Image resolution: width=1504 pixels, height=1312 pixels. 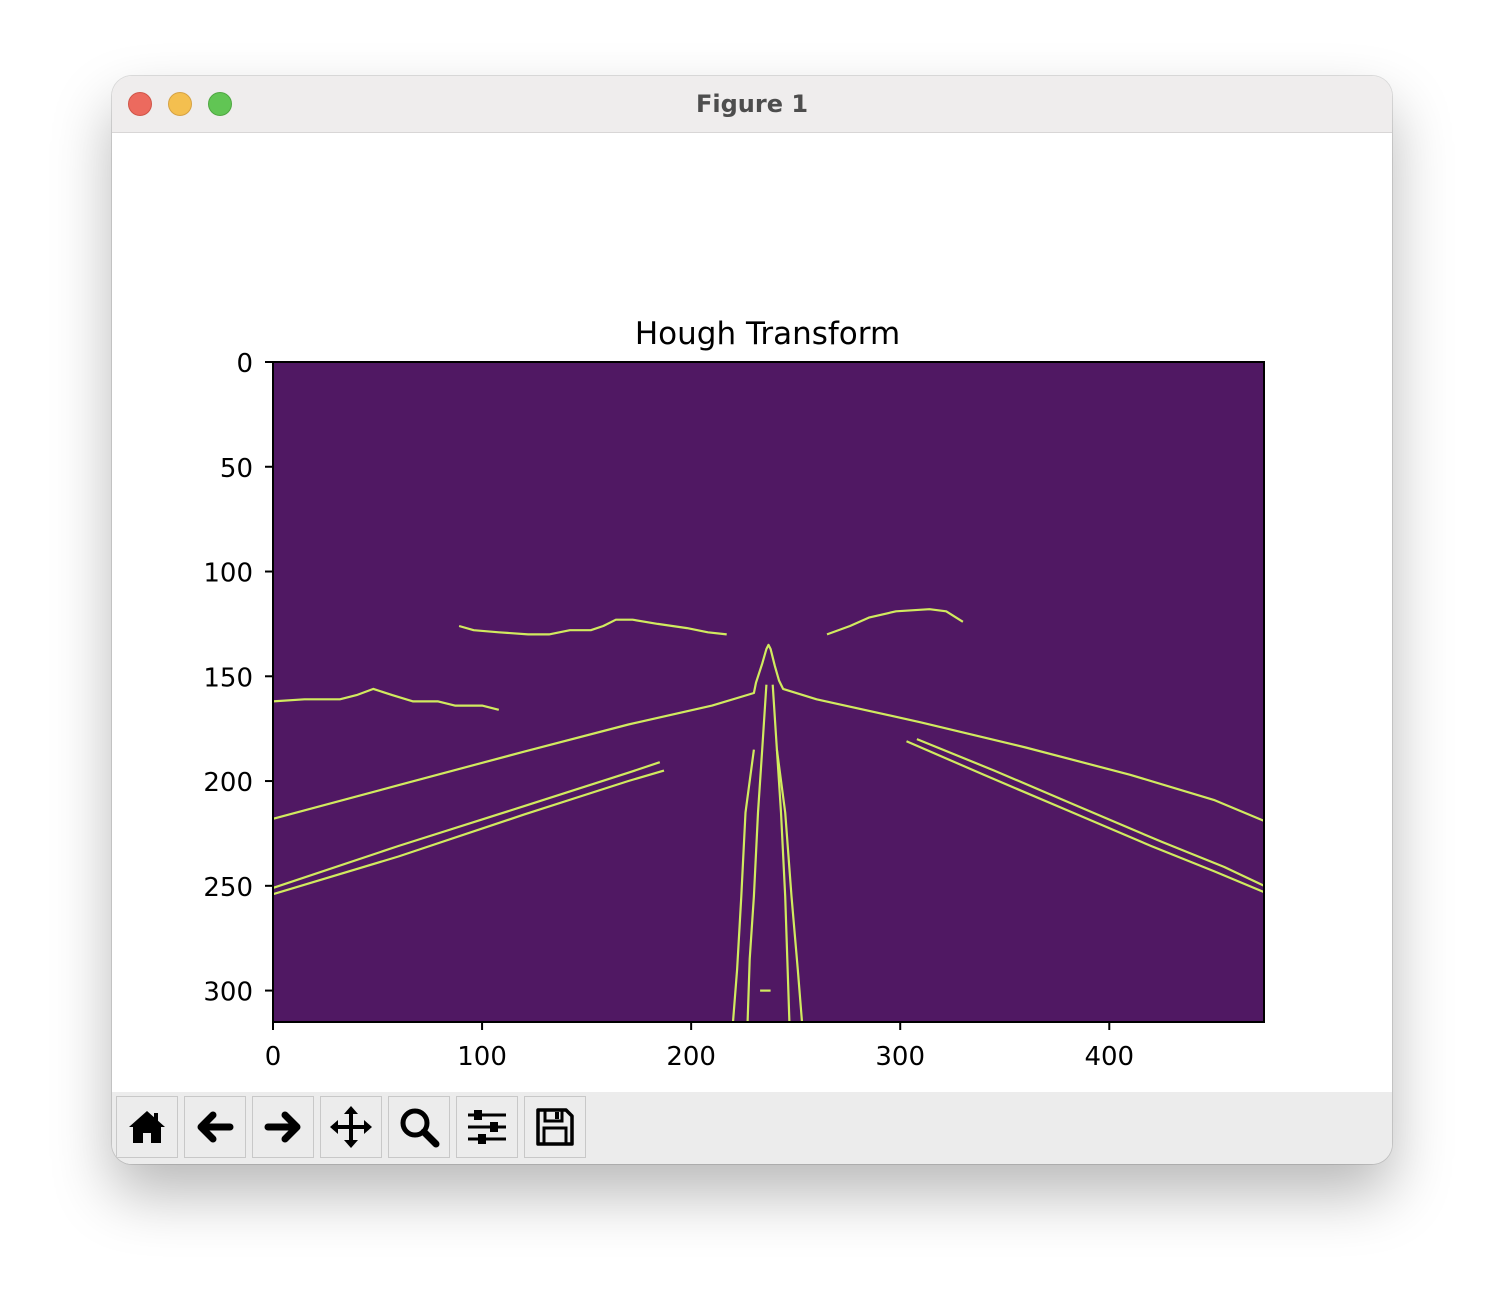 I want to click on x-tick-label: 0, so click(x=273, y=1057).